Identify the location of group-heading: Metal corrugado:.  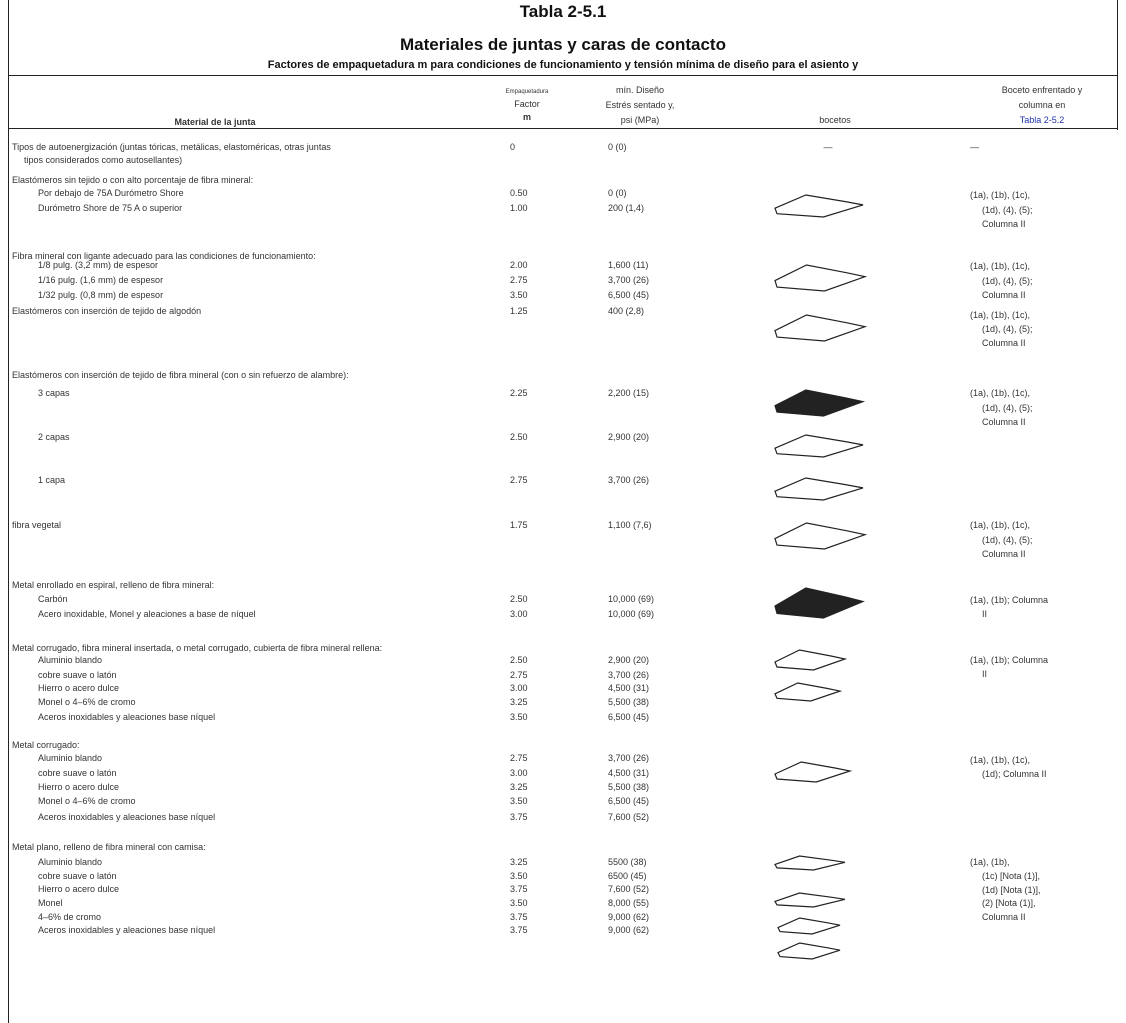
(46, 745).